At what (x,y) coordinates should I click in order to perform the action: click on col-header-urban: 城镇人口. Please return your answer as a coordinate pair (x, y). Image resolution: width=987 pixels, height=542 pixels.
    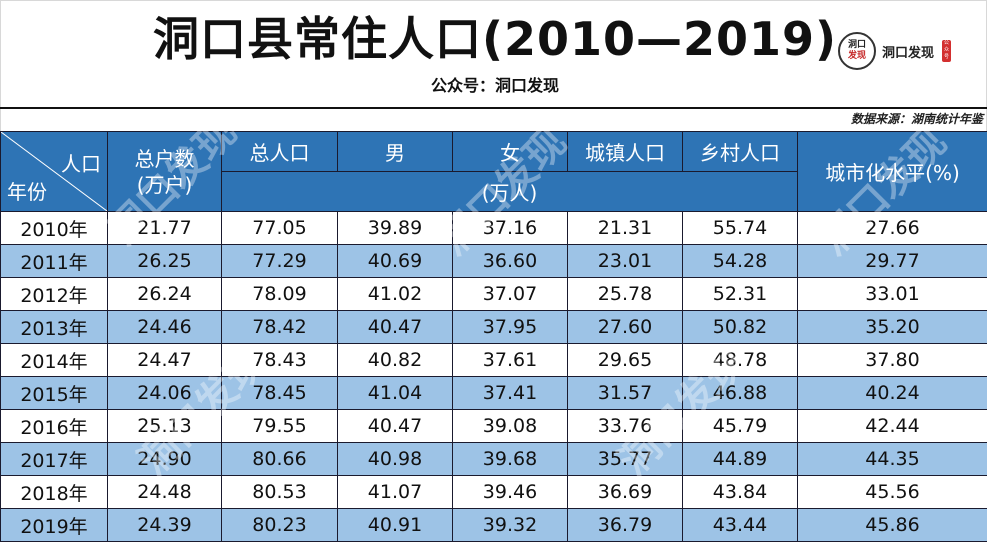
    Looking at the image, I should click on (625, 151).